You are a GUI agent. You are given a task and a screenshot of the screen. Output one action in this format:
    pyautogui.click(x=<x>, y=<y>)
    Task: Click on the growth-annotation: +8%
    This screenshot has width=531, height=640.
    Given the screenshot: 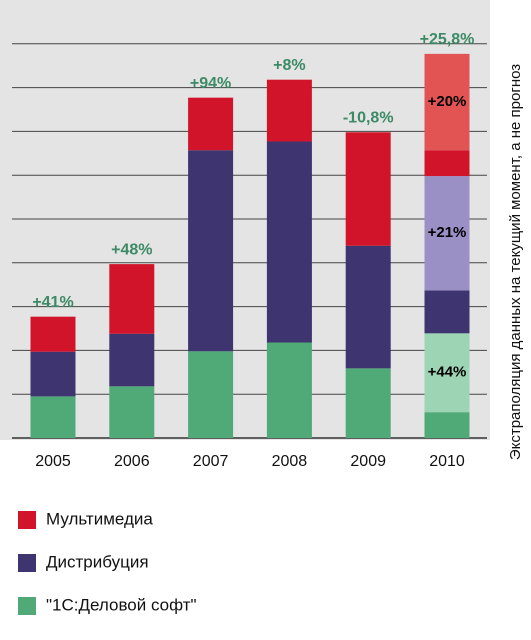 What is the action you would take?
    pyautogui.click(x=289, y=65)
    